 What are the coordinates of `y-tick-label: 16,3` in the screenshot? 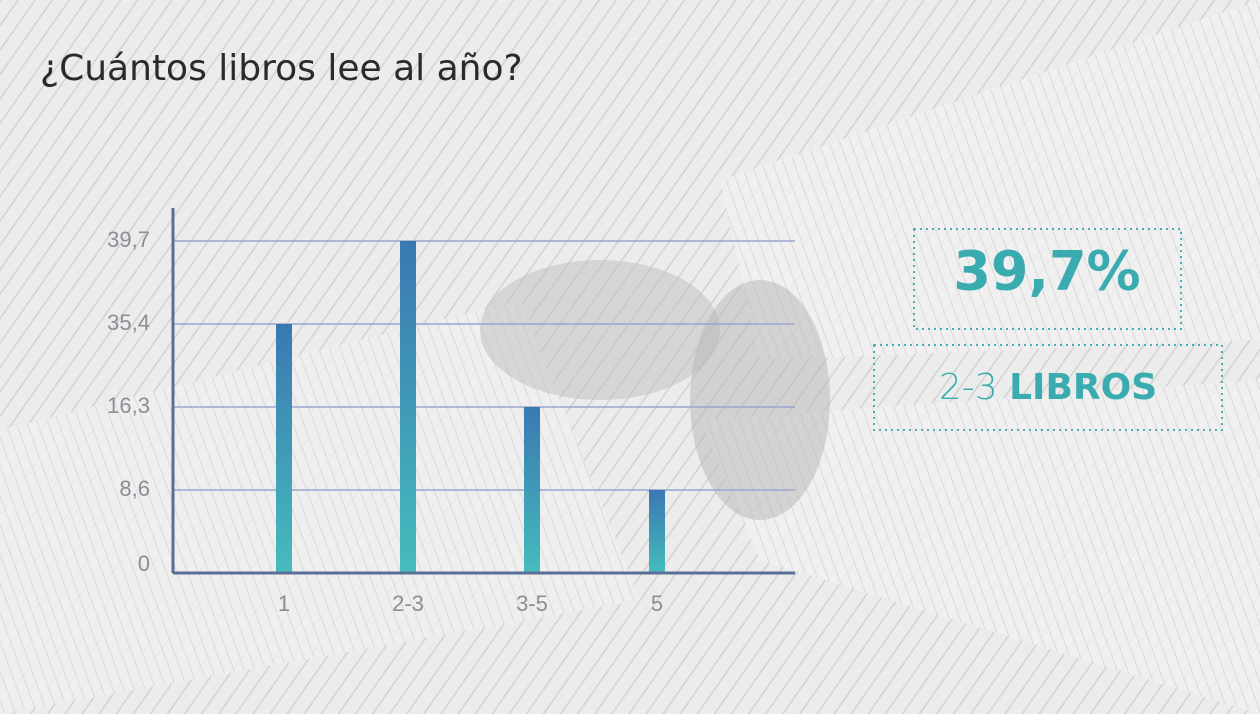 It's located at (128, 405).